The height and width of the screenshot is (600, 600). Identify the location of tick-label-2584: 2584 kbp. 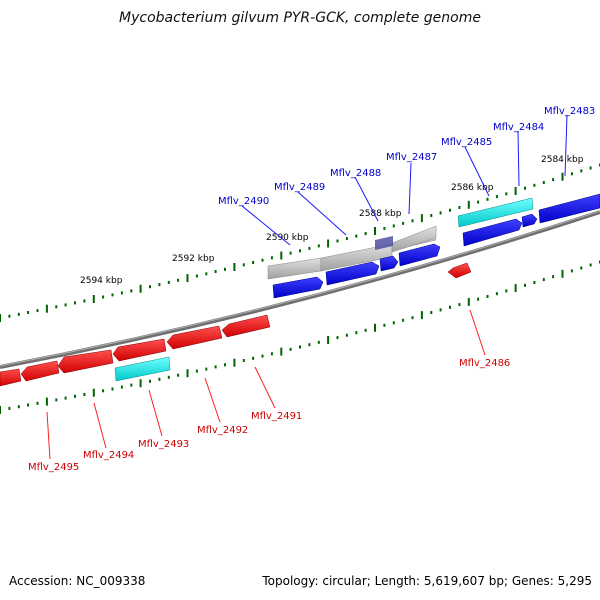
(562, 160).